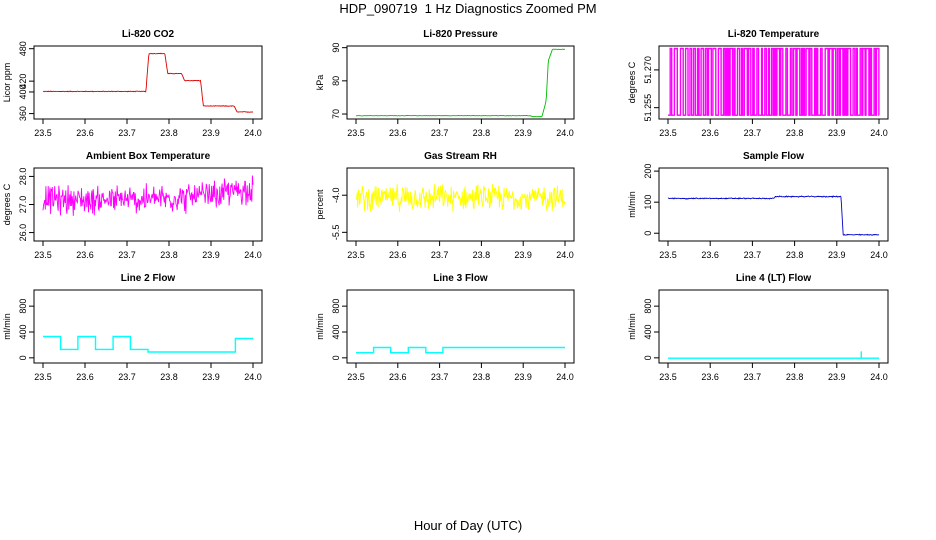 This screenshot has height=540, width=936. I want to click on y-tick-label: 80, so click(336, 81).